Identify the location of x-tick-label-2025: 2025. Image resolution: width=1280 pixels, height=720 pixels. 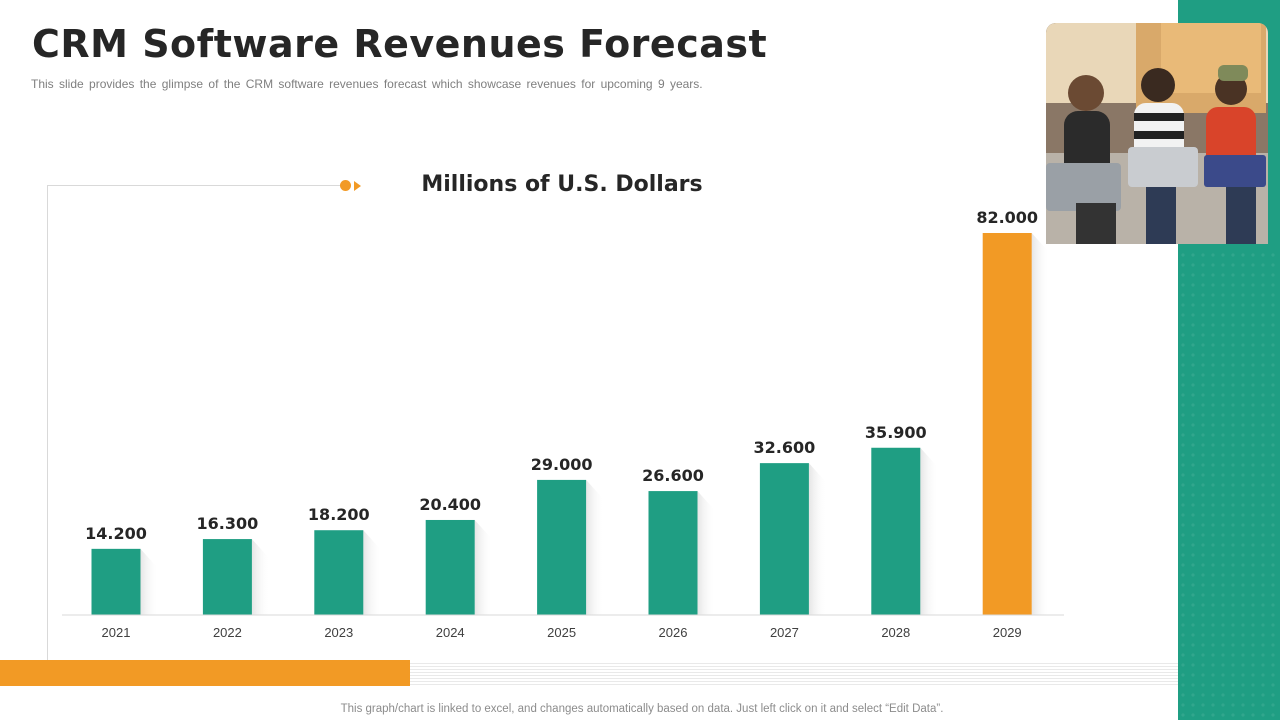
(561, 632).